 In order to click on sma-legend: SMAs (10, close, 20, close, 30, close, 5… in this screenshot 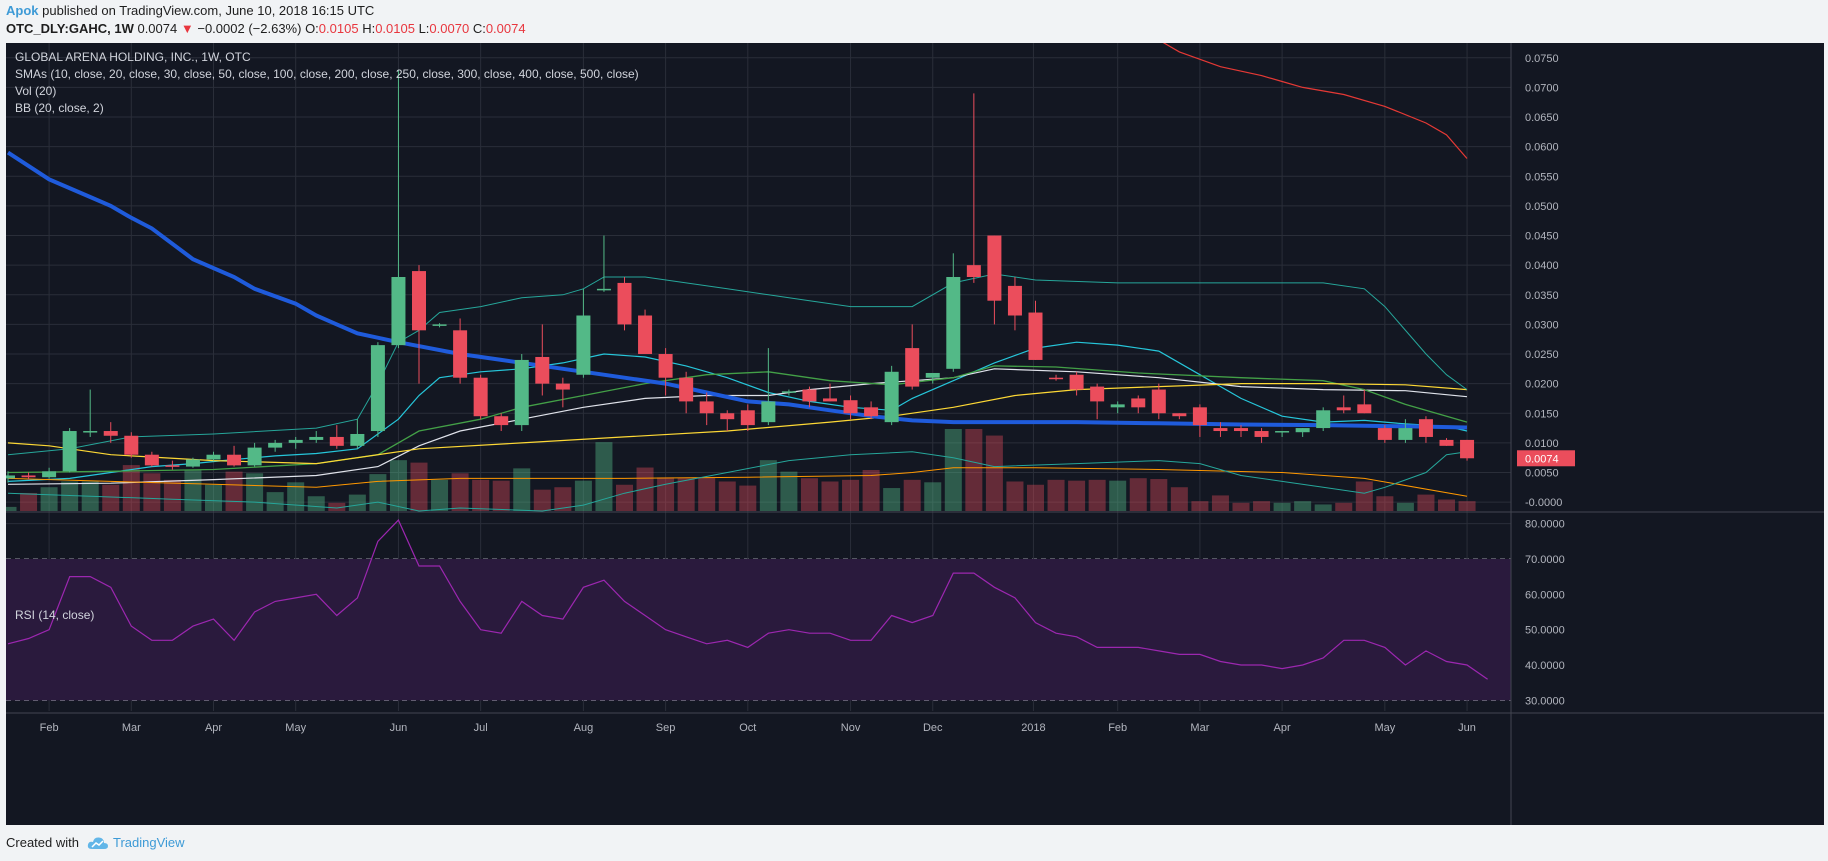, I will do `click(327, 74)`.